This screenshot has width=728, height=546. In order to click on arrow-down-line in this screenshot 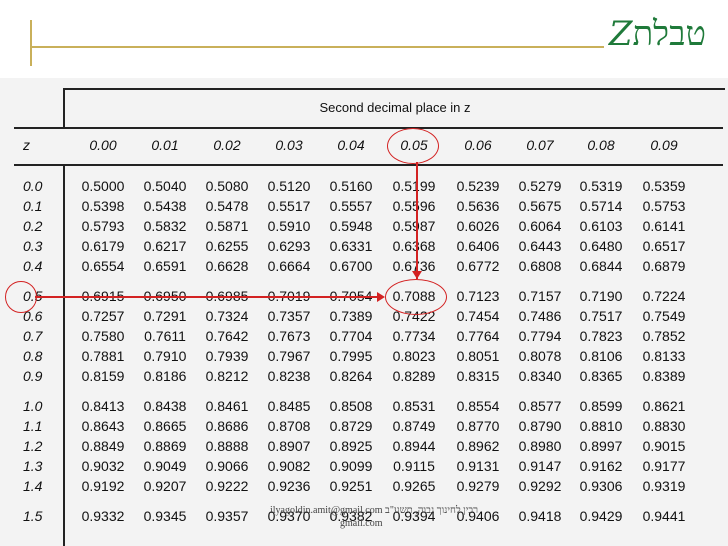, I will do `click(417, 220)`.